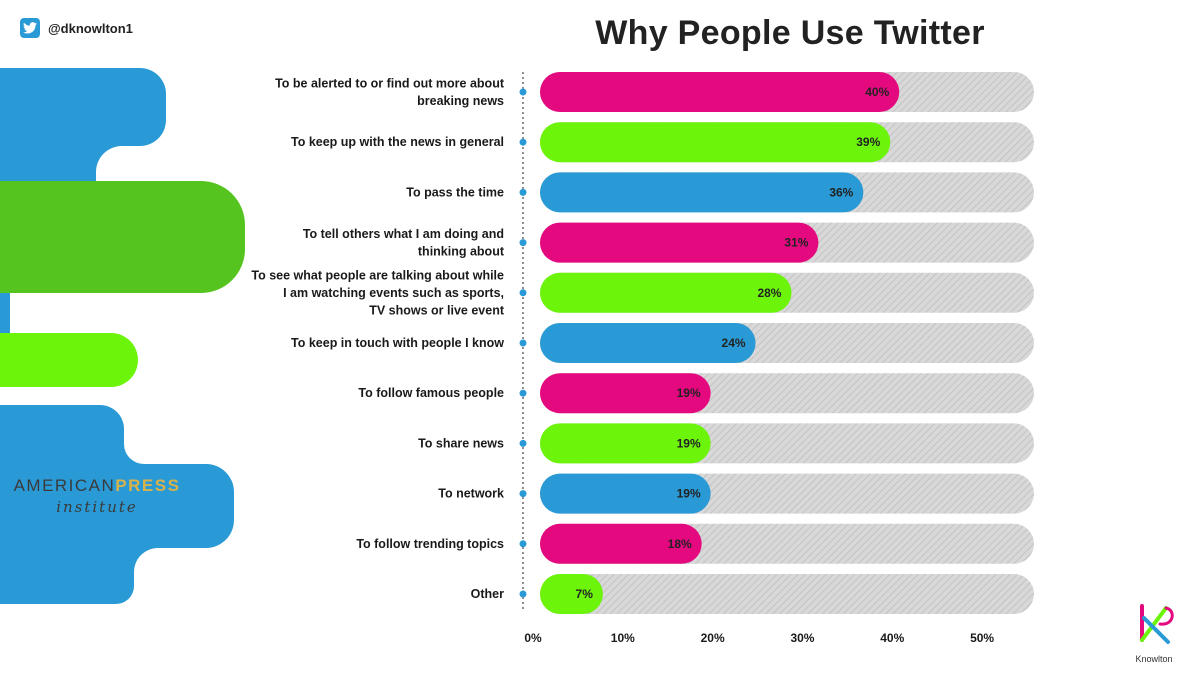 Image resolution: width=1200 pixels, height=675 pixels. I want to click on bar-row: 19% To share news, so click(726, 443).